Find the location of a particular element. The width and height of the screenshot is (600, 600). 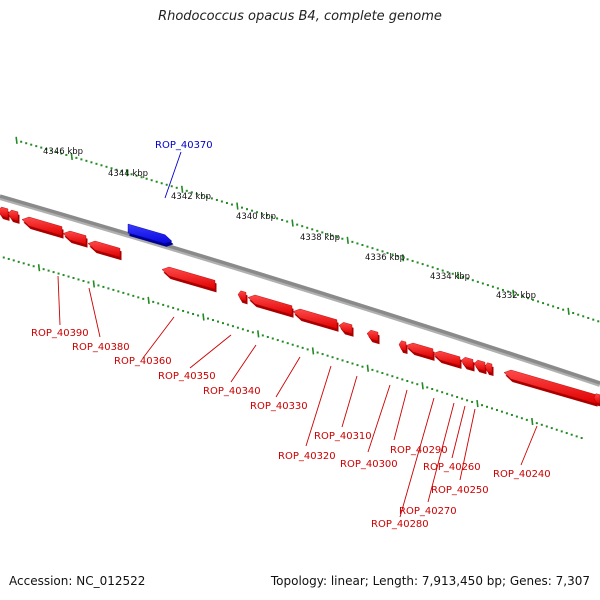

reverse-gene-label: ROP_40350 is located at coordinates (187, 376).